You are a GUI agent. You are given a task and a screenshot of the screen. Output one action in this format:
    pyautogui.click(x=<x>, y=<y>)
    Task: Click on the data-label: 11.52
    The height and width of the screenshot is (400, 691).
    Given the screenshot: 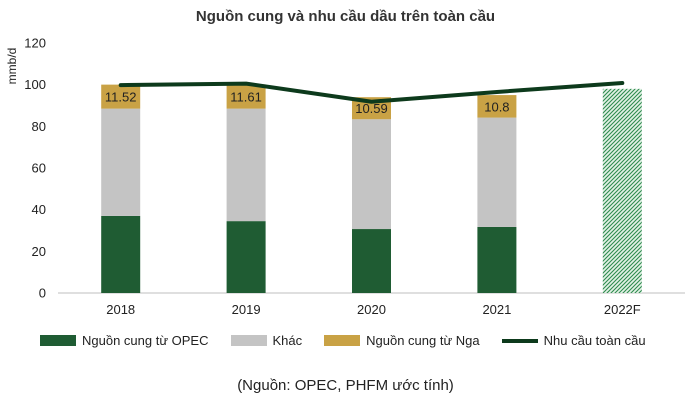 What is the action you would take?
    pyautogui.click(x=121, y=97)
    